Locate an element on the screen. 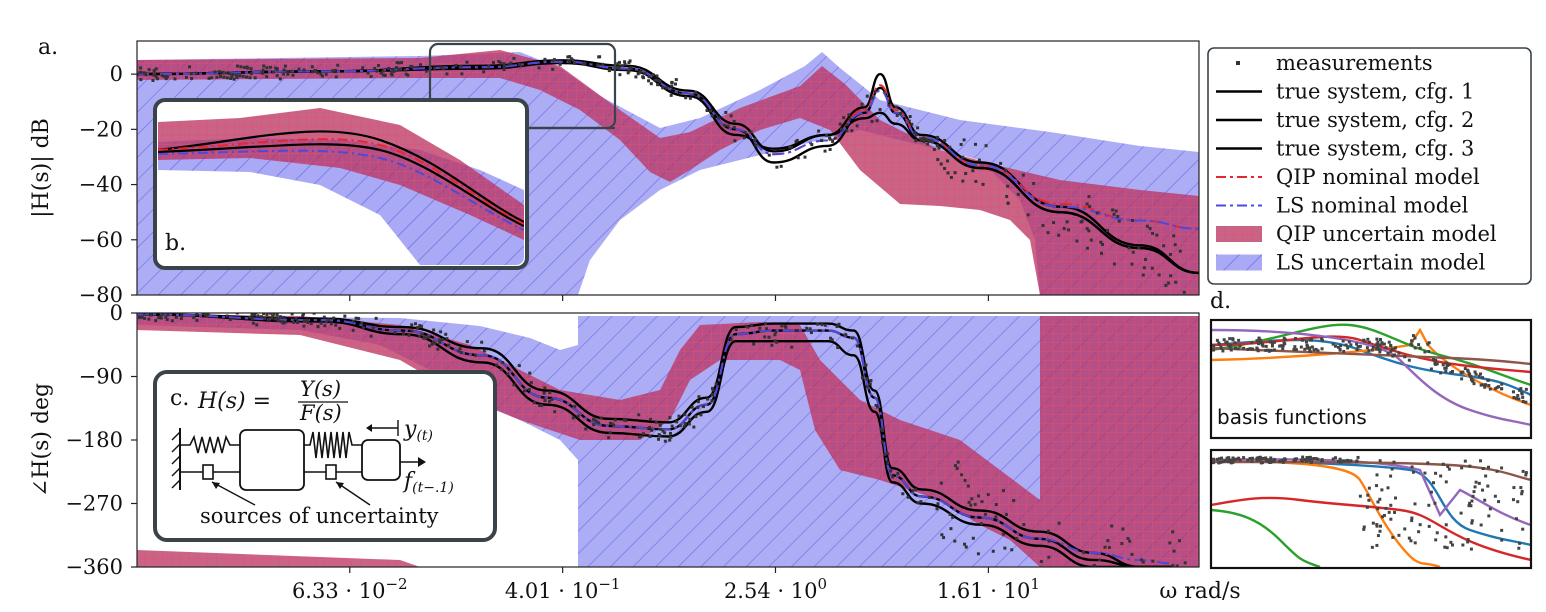 This screenshot has width=1546, height=612. uncertainty-arrow-1-head is located at coordinates (216, 485).